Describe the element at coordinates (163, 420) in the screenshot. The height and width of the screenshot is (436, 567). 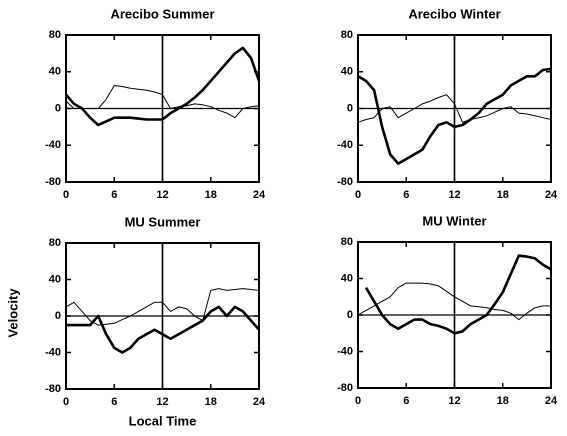
I see `x-axis-label: Local Time` at that location.